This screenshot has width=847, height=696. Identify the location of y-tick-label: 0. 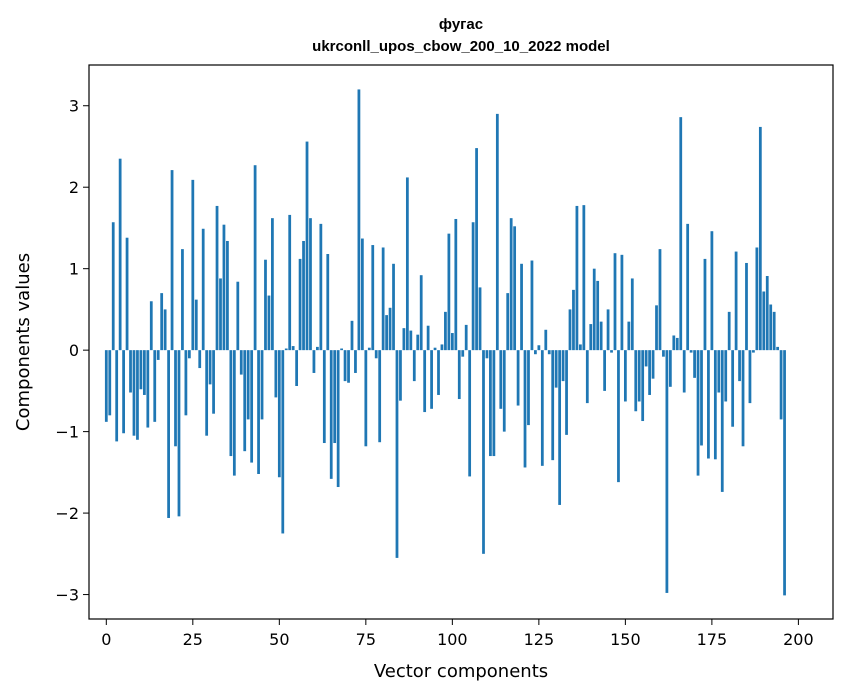
(74, 350).